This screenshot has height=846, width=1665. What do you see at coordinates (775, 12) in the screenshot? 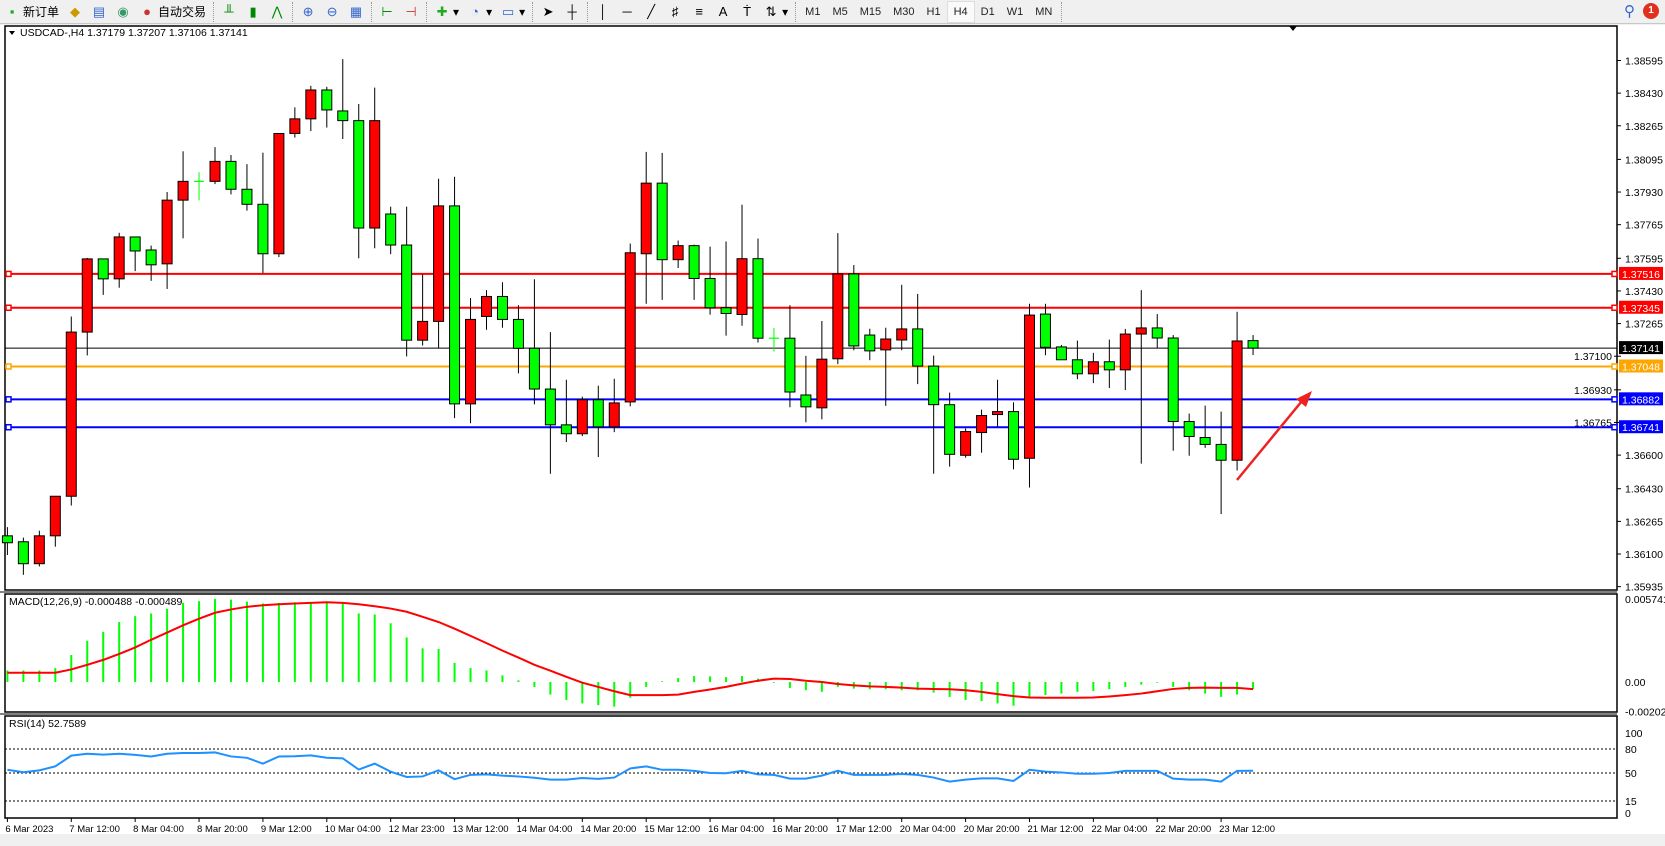
I see `arrows-button: ⇅ ▾` at bounding box center [775, 12].